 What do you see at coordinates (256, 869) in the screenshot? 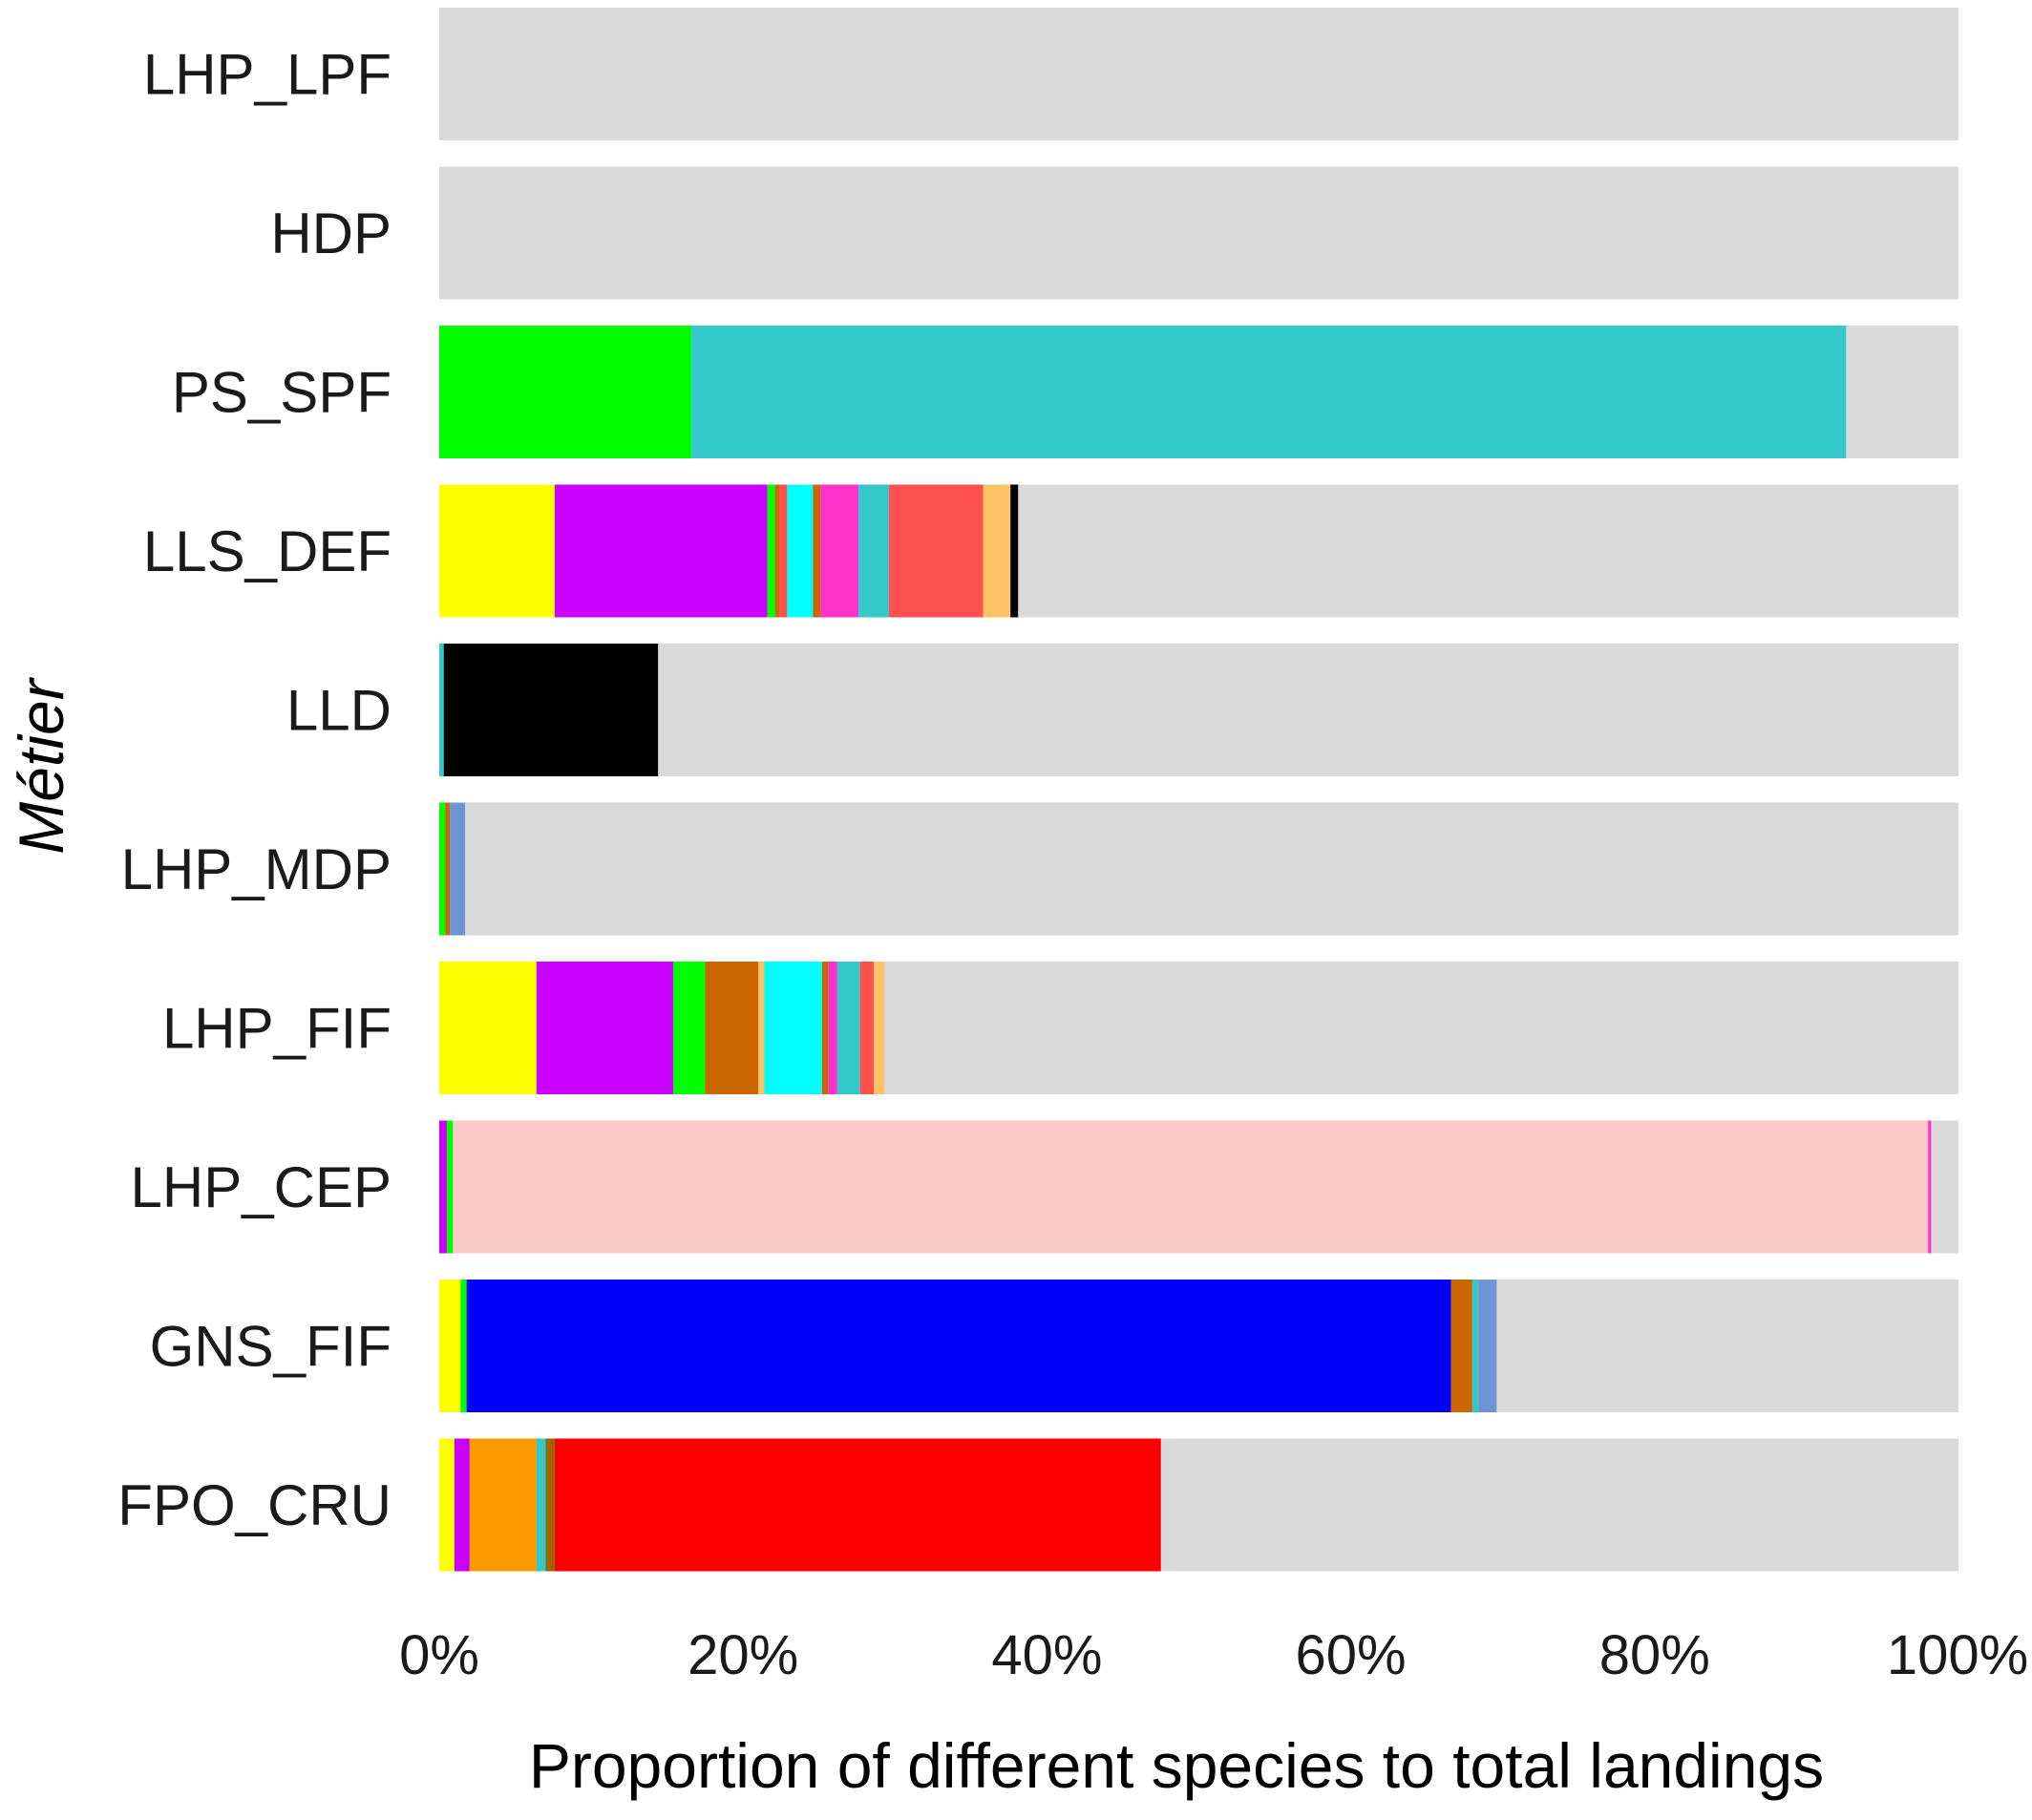
I see `category-label: LHP_MDP` at bounding box center [256, 869].